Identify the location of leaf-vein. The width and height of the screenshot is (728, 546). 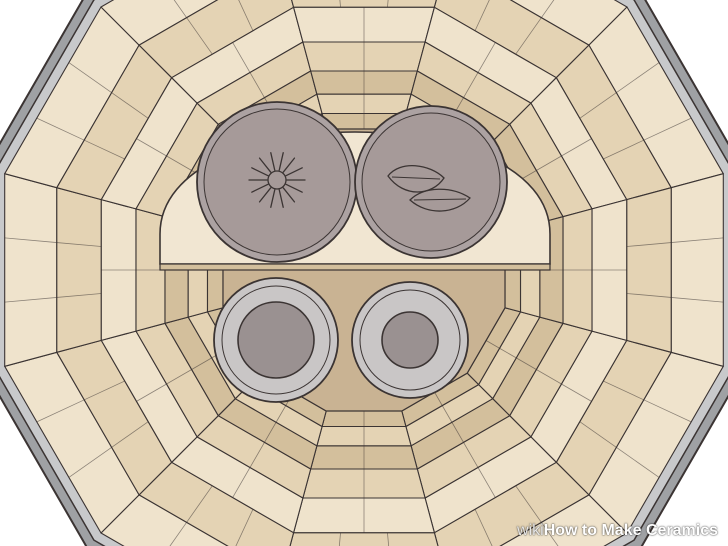
(429, 188).